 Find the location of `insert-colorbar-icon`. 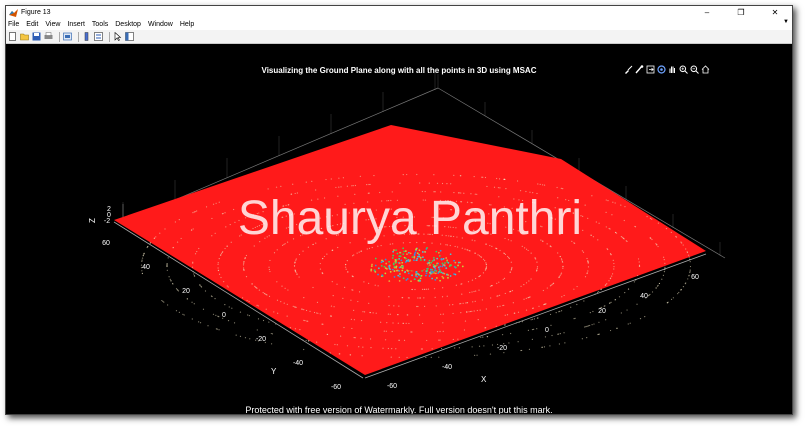

insert-colorbar-icon is located at coordinates (86, 36).